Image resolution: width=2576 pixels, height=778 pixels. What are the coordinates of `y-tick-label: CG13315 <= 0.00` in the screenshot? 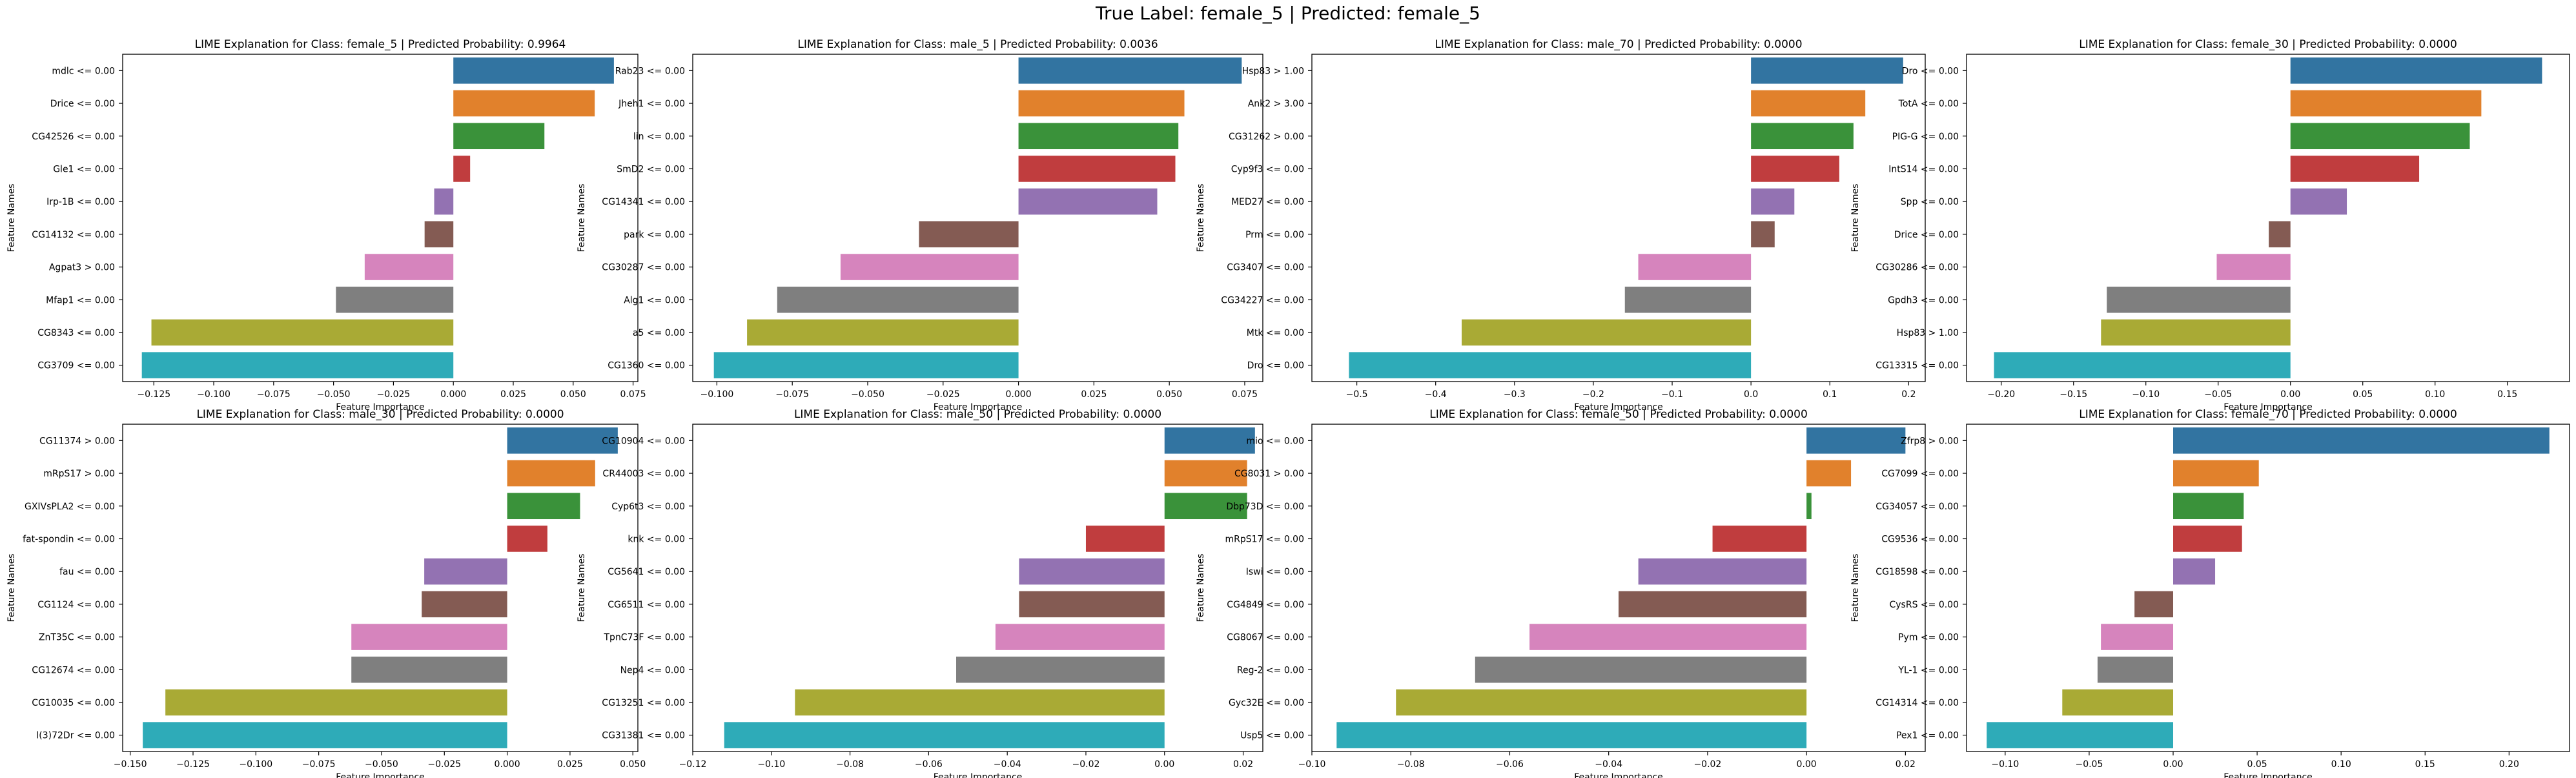 It's located at (1918, 366).